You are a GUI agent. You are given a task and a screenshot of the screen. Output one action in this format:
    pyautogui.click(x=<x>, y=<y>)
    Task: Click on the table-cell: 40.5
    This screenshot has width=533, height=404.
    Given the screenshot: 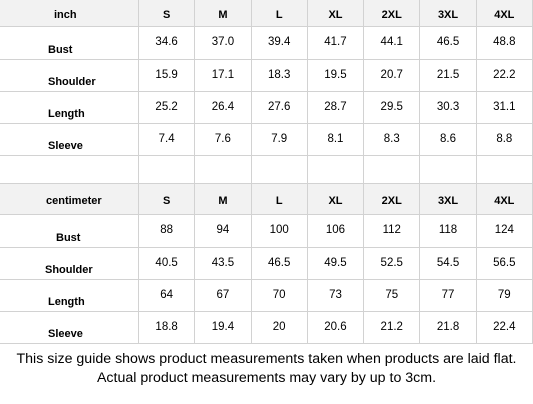 What is the action you would take?
    pyautogui.click(x=167, y=264)
    